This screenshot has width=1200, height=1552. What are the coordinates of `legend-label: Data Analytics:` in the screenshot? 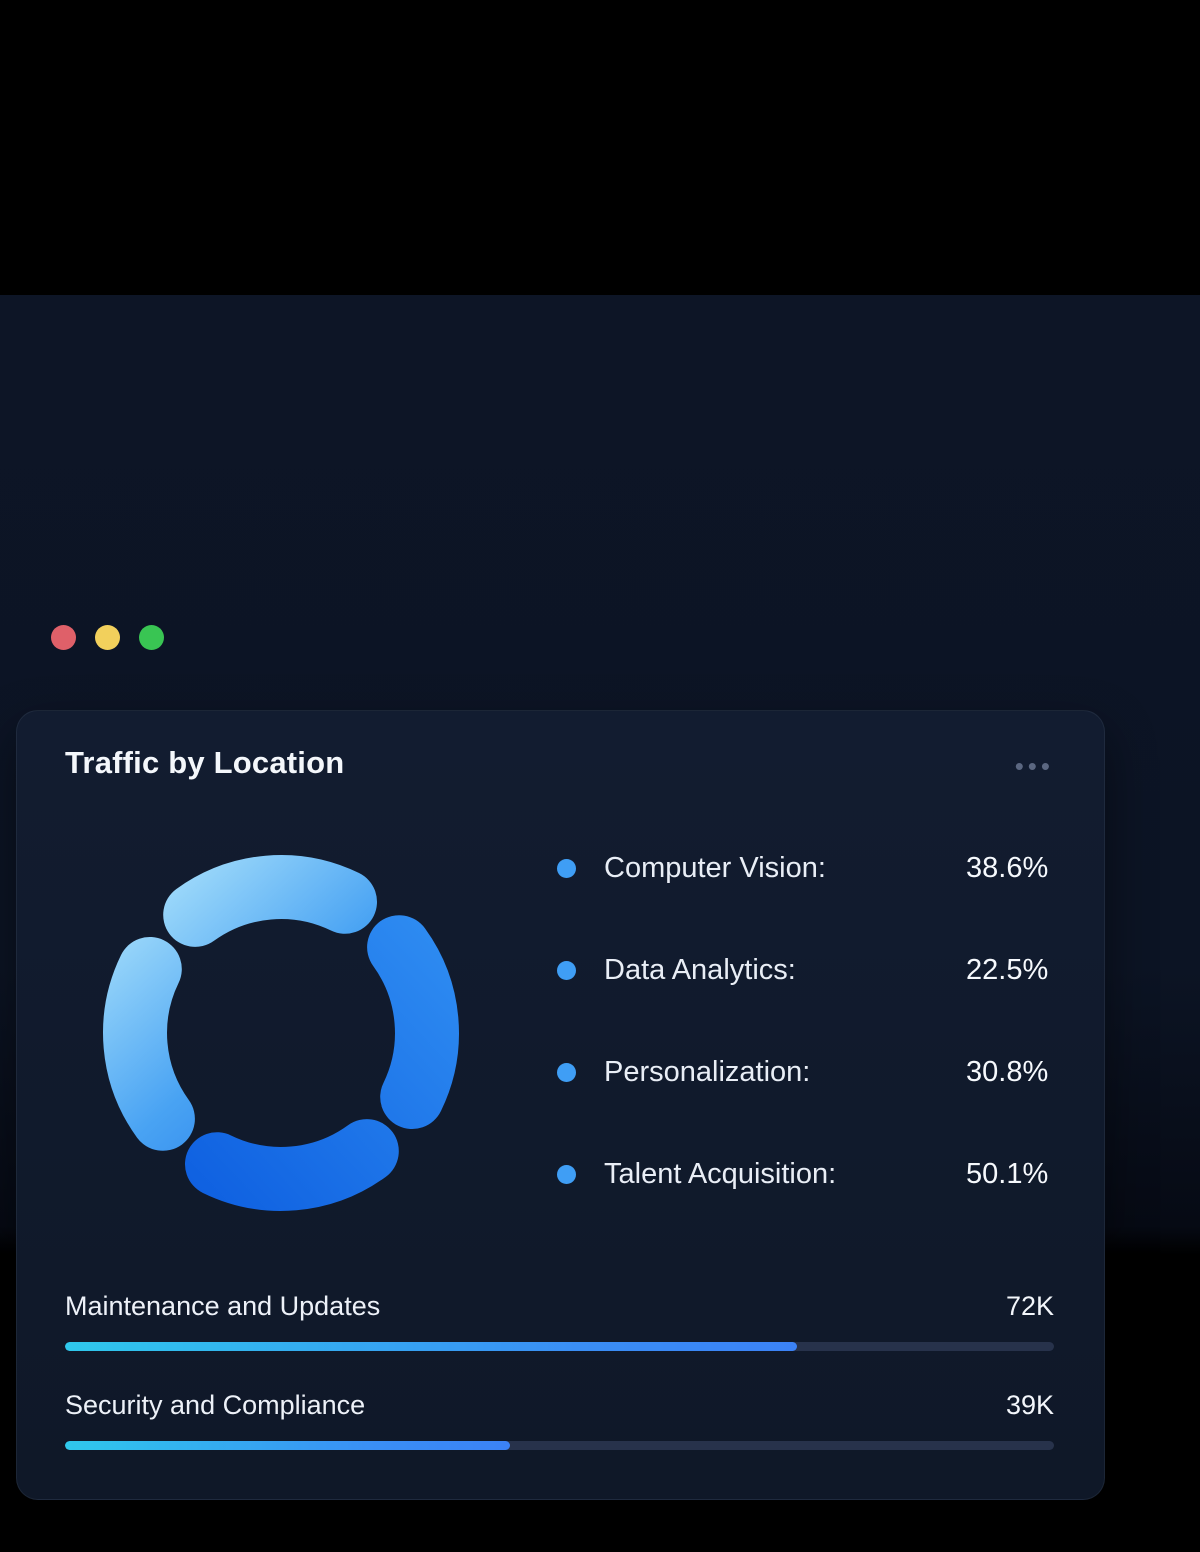 It's located at (700, 969).